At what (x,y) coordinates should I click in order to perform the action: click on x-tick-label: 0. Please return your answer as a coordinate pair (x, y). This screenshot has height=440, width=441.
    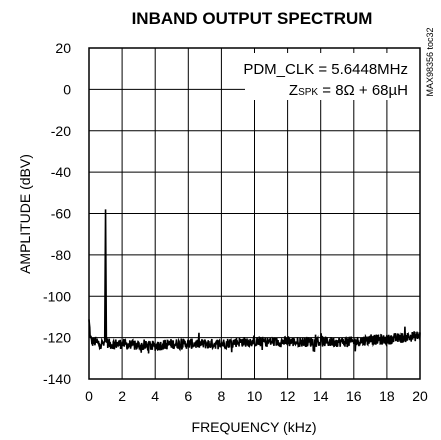
    Looking at the image, I should click on (89, 396).